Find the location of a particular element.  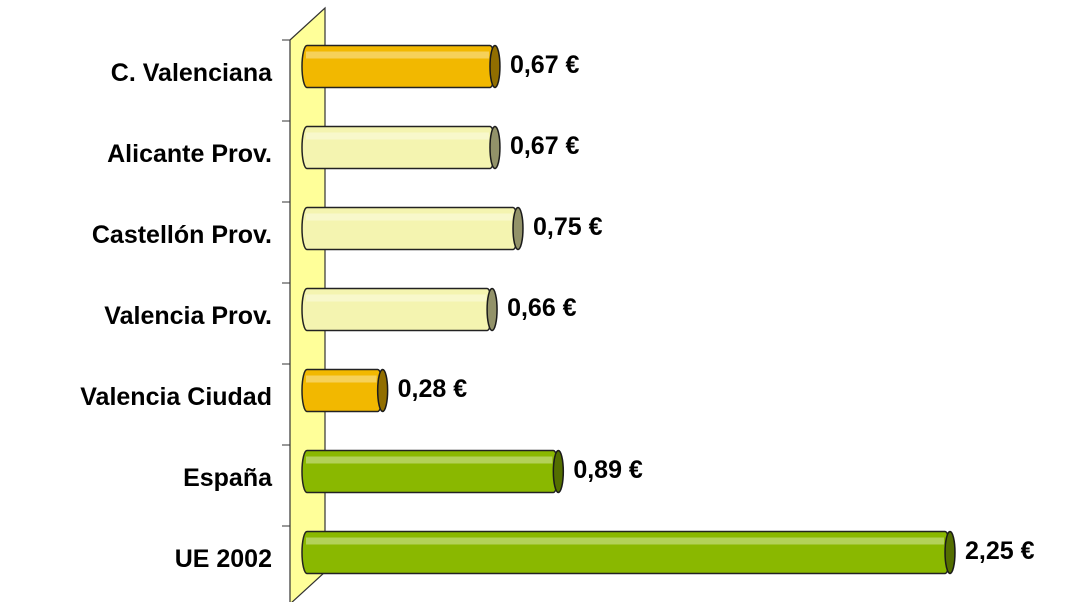

y-tick-label: España is located at coordinates (228, 478).